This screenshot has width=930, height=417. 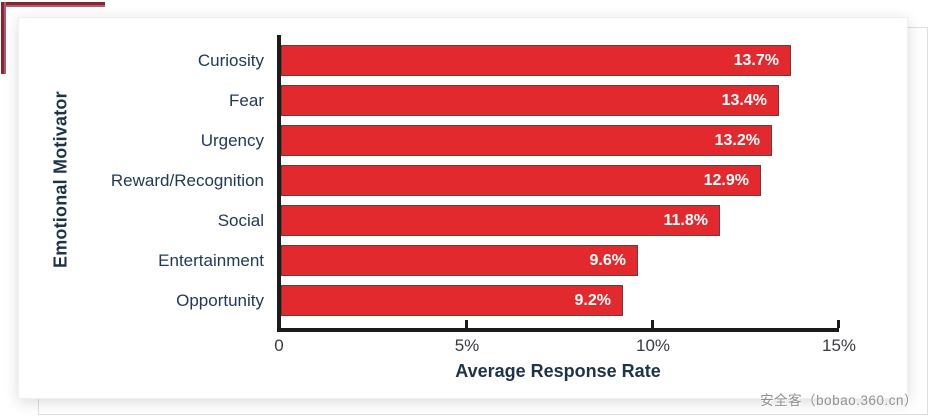 What do you see at coordinates (737, 140) in the screenshot?
I see `bar-value-label: 13.2%` at bounding box center [737, 140].